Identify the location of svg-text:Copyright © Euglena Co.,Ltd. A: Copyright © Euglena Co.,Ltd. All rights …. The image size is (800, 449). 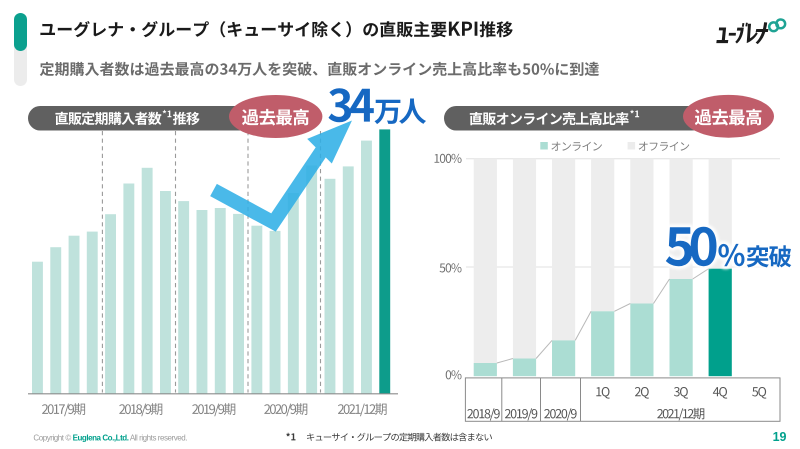
(110, 437).